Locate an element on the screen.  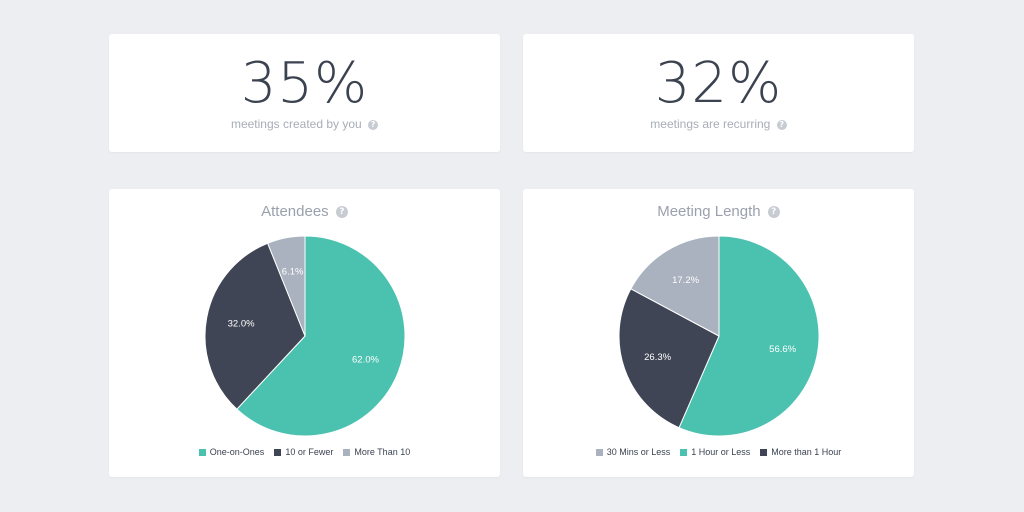
legend-item-10-or-fewer: 10 or Fewer is located at coordinates (303, 452).